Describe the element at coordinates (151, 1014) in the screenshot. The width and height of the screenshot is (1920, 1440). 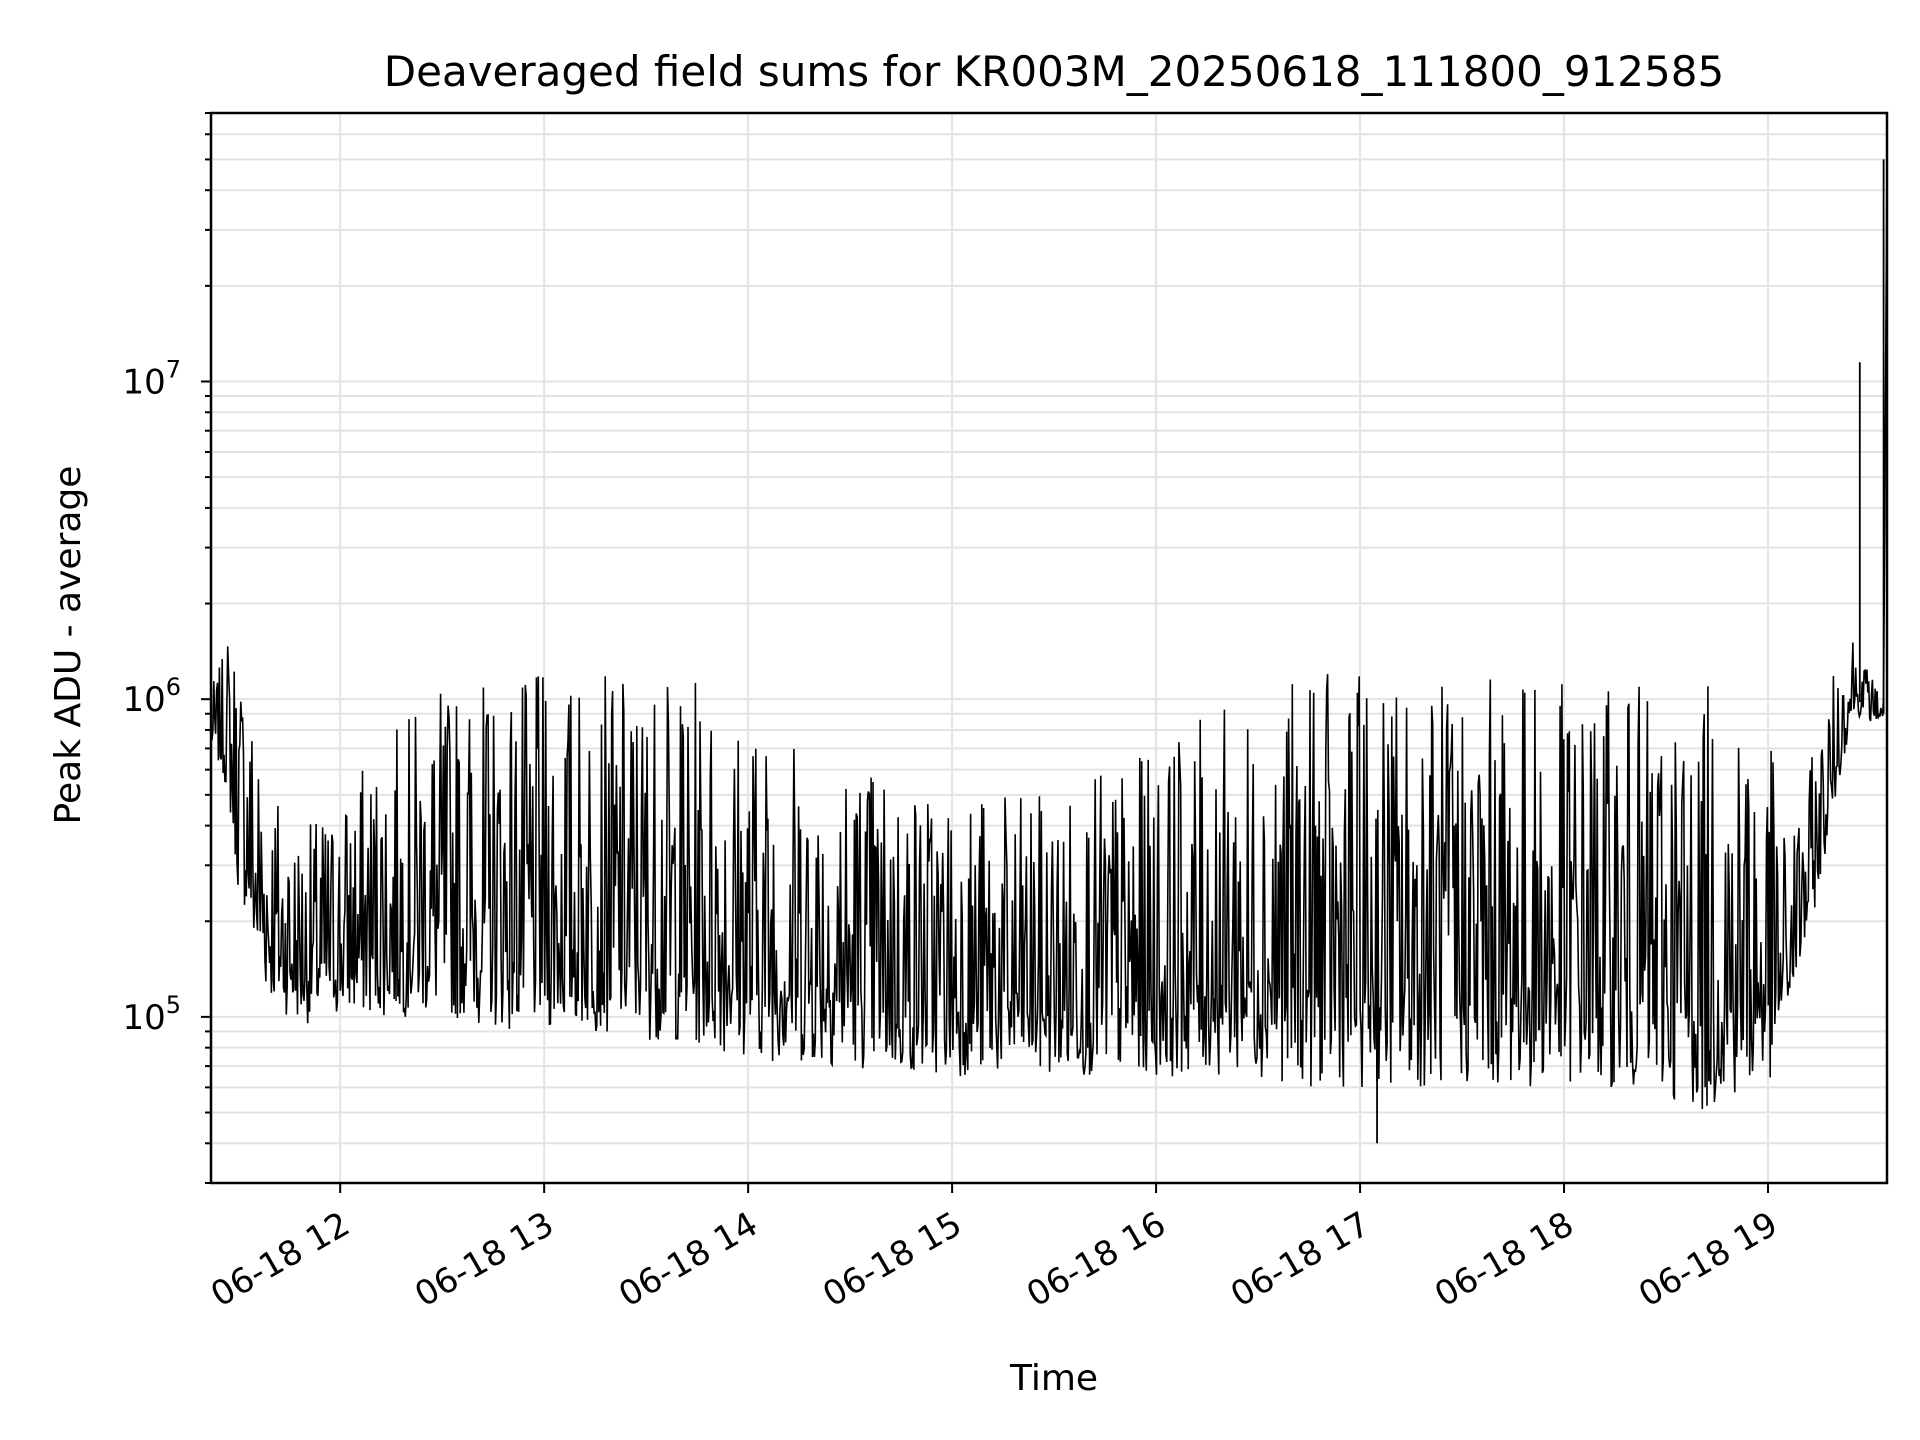
I see `y-tick-label: 10⁵` at that location.